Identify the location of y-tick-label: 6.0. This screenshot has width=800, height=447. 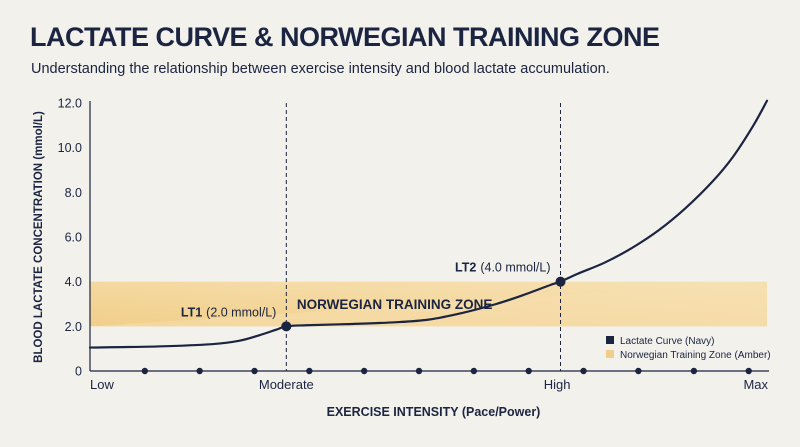
(73, 238).